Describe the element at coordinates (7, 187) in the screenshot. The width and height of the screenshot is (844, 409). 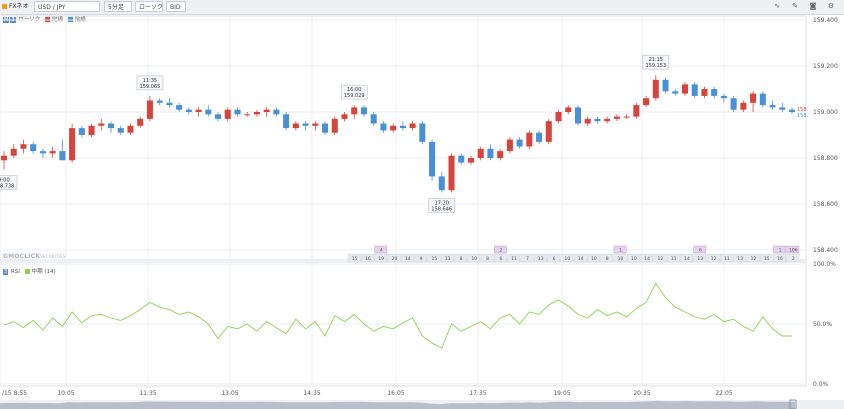
I see `annotation-price: 158.738` at that location.